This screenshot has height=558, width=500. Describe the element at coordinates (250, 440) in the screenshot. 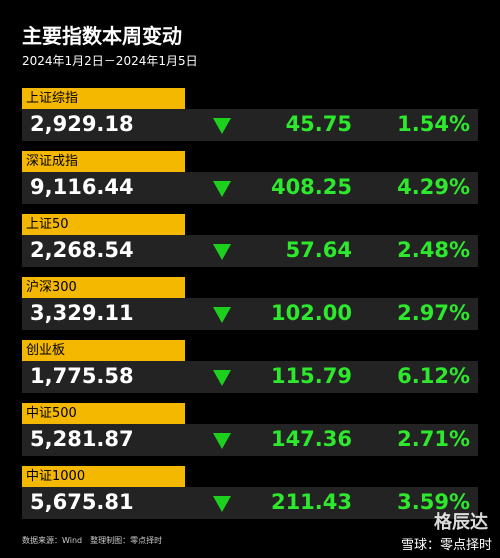

I see `index-row: 5,281.87 147.36 2.71%` at that location.